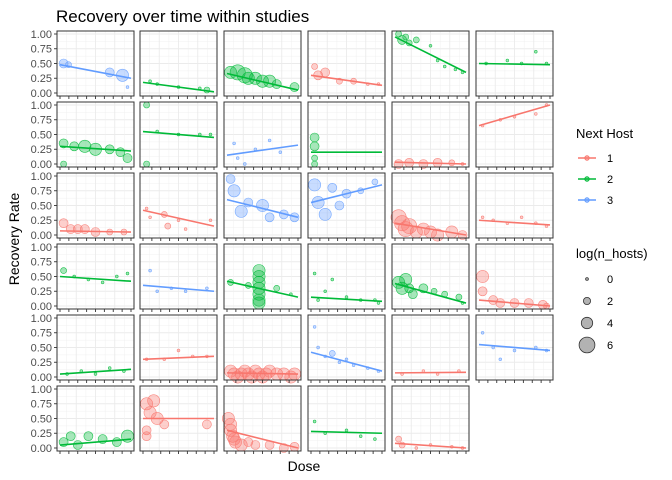  I want to click on y-tick-label: 0.50, so click(41, 206).